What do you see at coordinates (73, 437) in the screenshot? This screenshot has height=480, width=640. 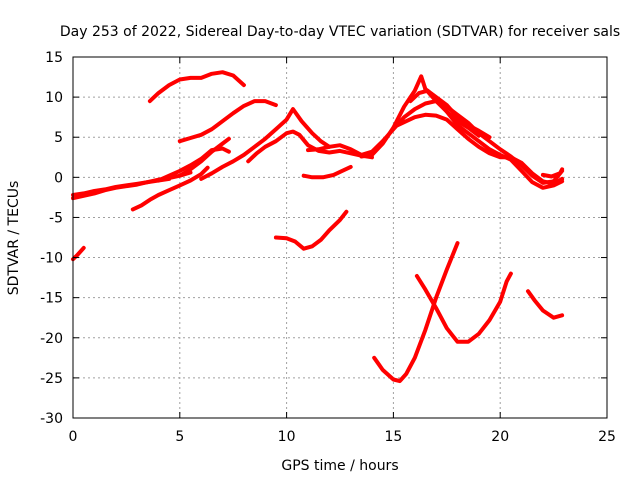 I see `x-tick-label: 0` at bounding box center [73, 437].